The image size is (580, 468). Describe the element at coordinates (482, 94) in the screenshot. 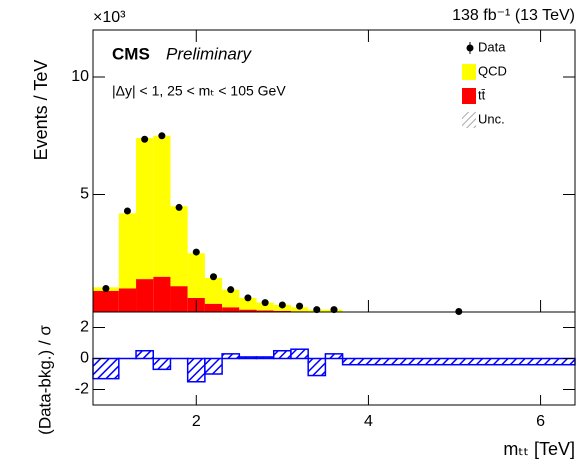

I see `legend-label: tt̄` at that location.